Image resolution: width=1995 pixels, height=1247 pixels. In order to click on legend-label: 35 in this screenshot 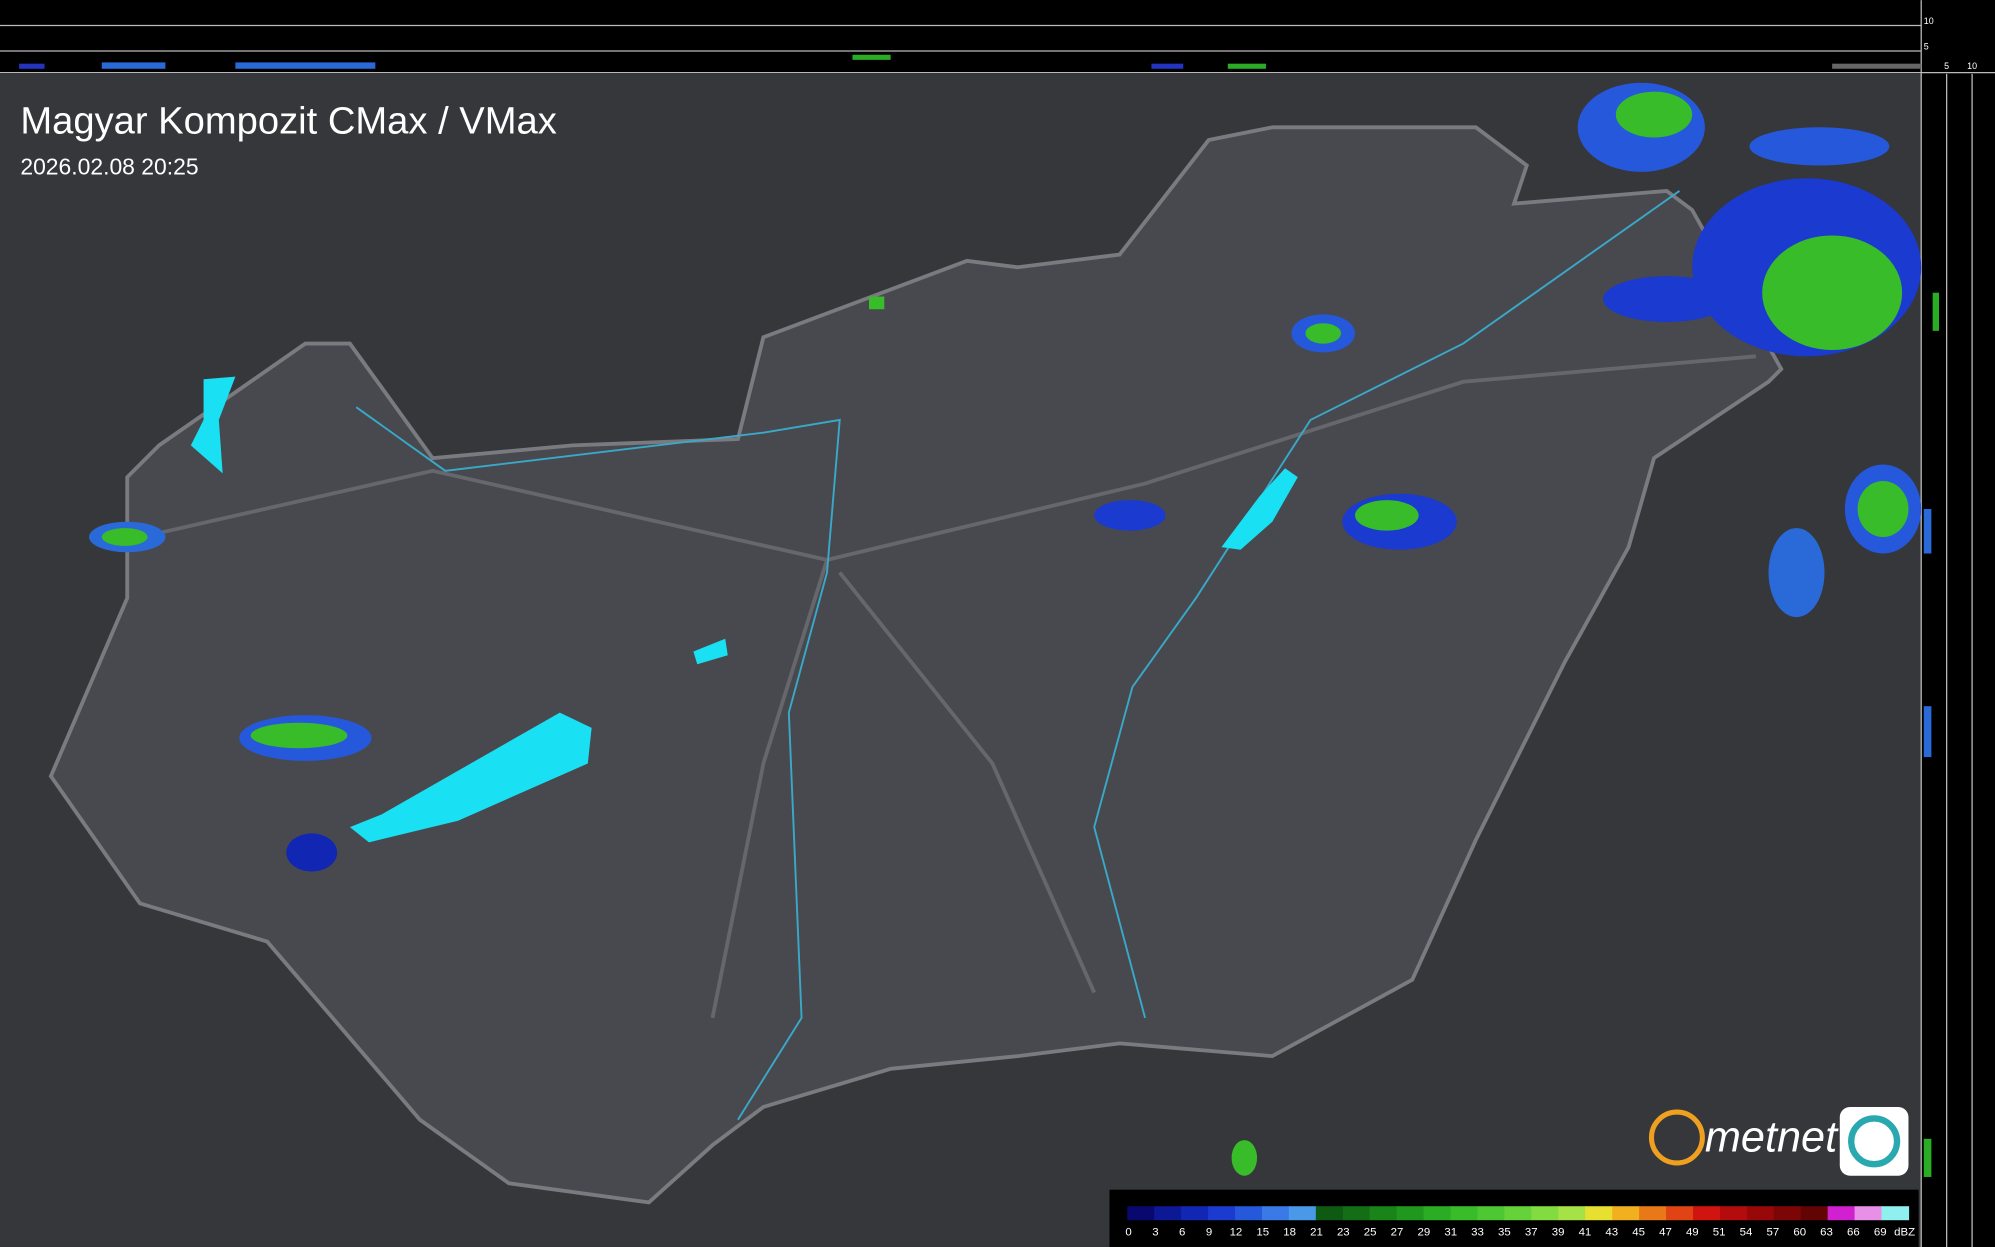, I will do `click(1504, 1232)`.